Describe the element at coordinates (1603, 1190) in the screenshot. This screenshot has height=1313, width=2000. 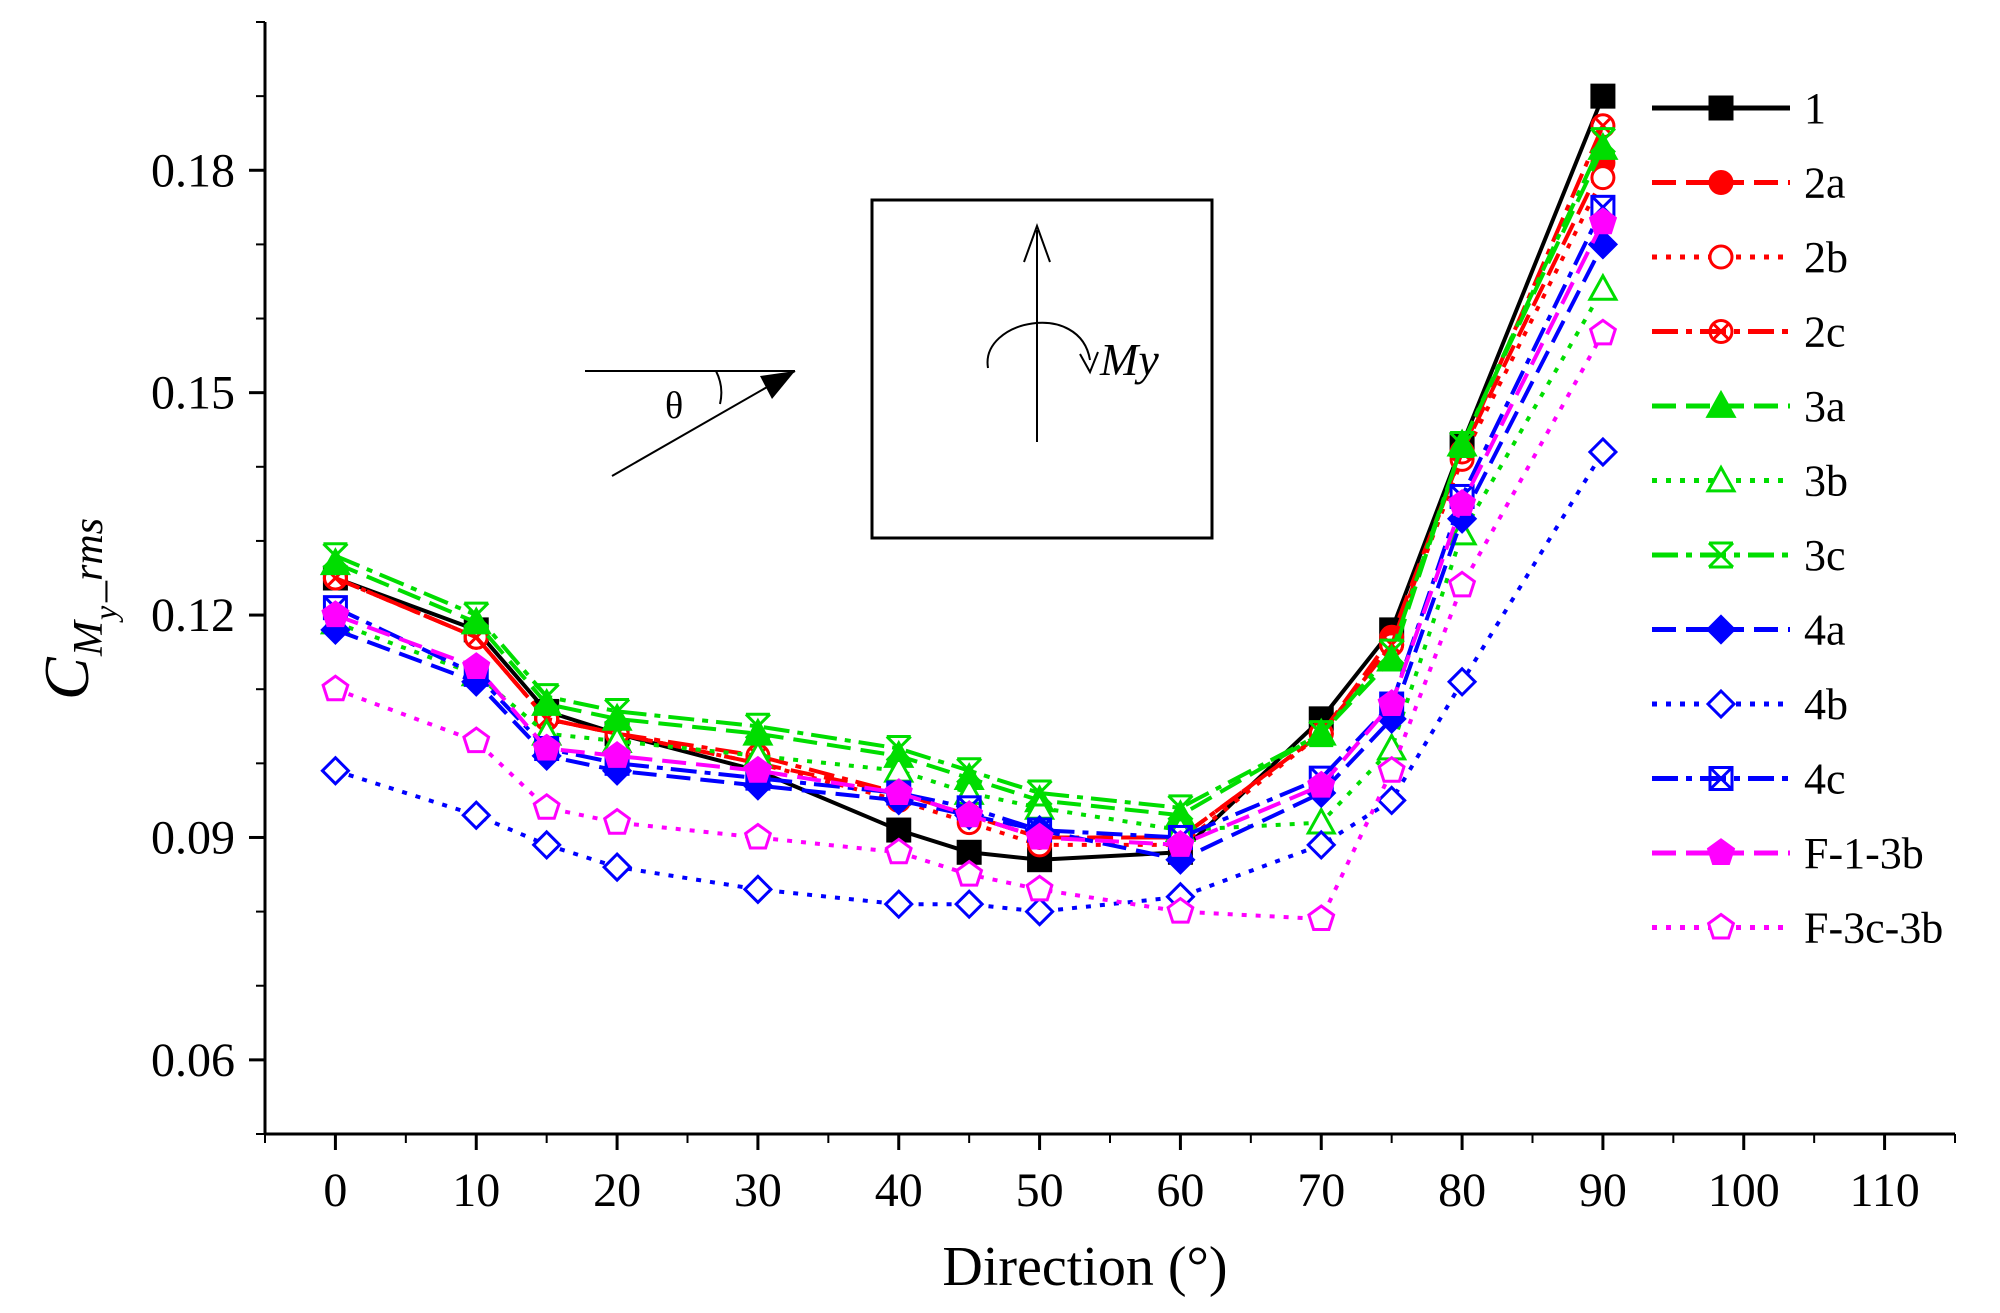
I see `x-tick-label: 90` at that location.